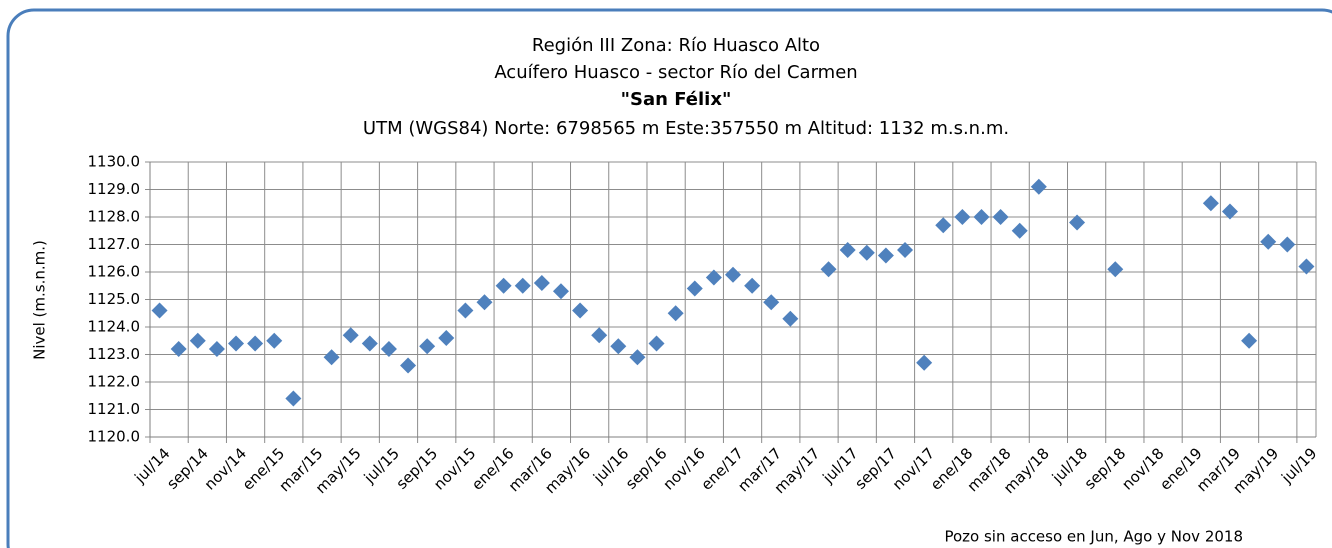 Image resolution: width=1332 pixels, height=548 pixels. What do you see at coordinates (1093, 537) in the screenshot?
I see `annotation: Pozo sin acceso en Jun, Ago y Nov 2018` at bounding box center [1093, 537].